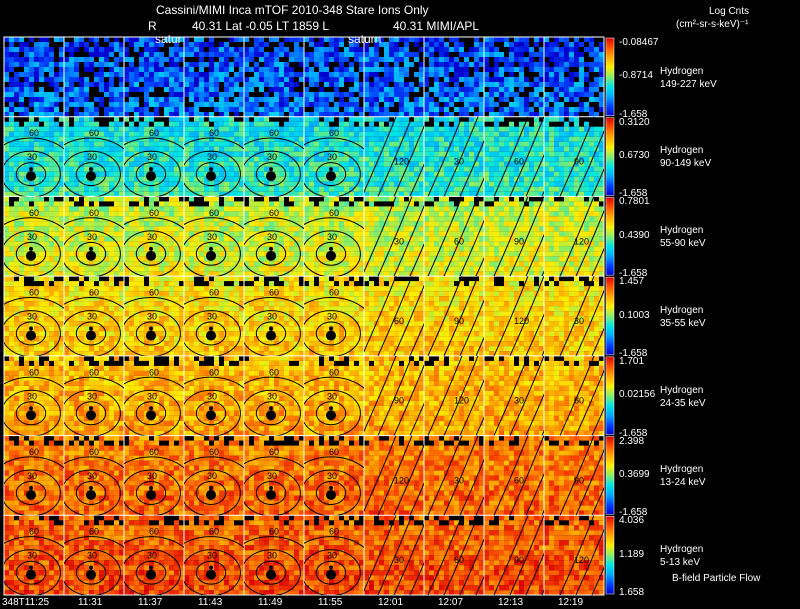 This screenshot has height=609, width=800. I want to click on contours-r5-c3: 30 60, so click(214, 481).